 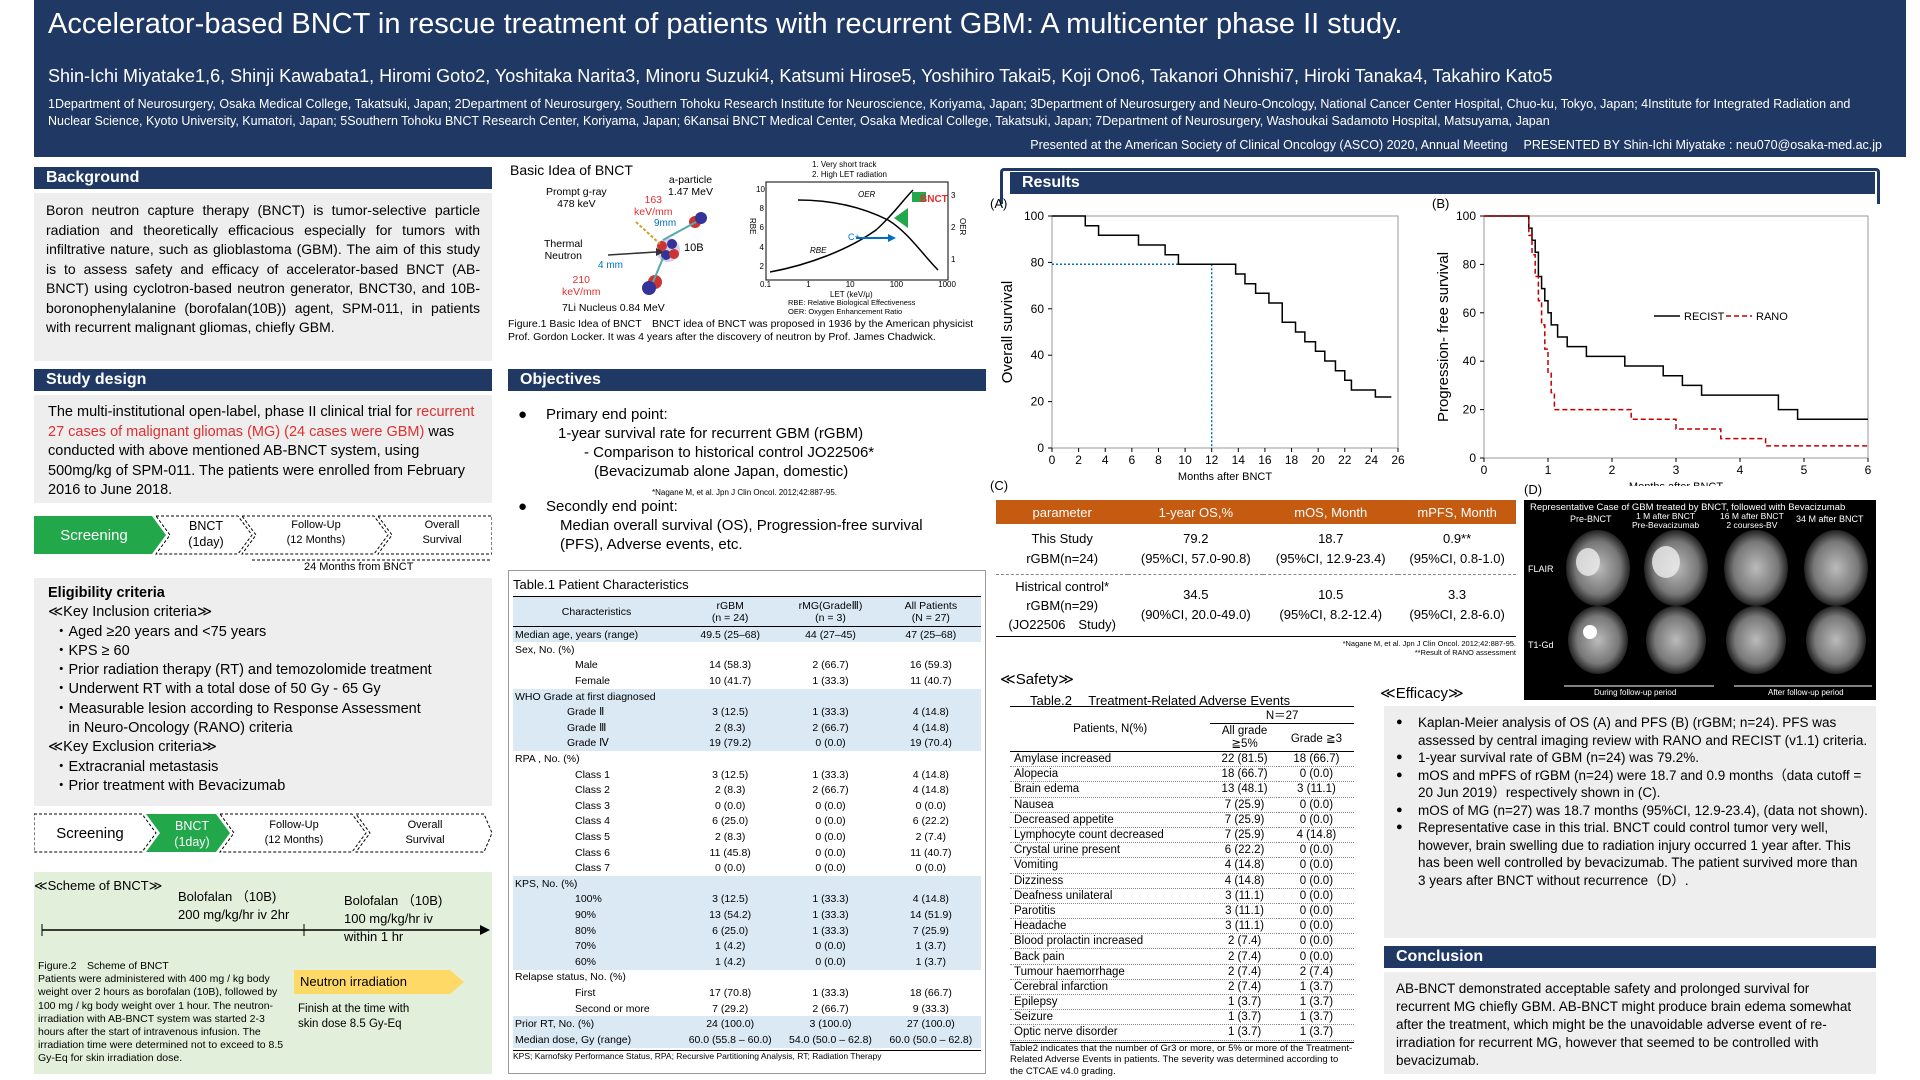 What do you see at coordinates (596, 946) in the screenshot?
I see `table1-cell: 70%` at bounding box center [596, 946].